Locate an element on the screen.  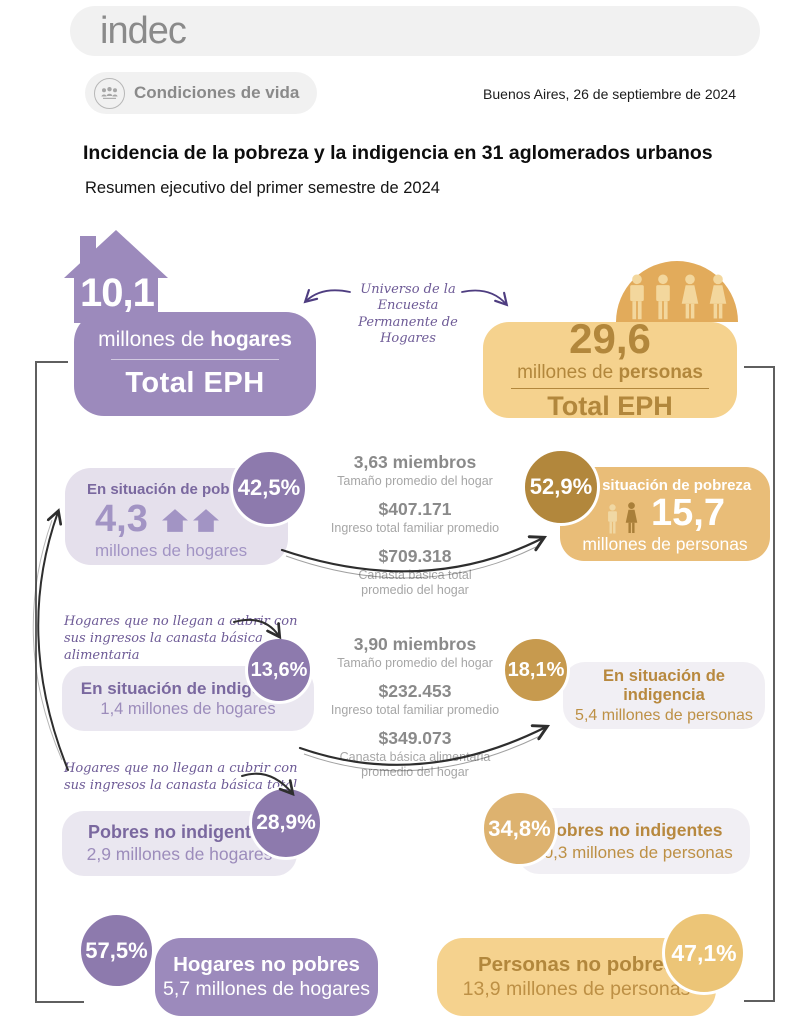
indigence-households-pct-badge: 13,6% is located at coordinates (279, 670).